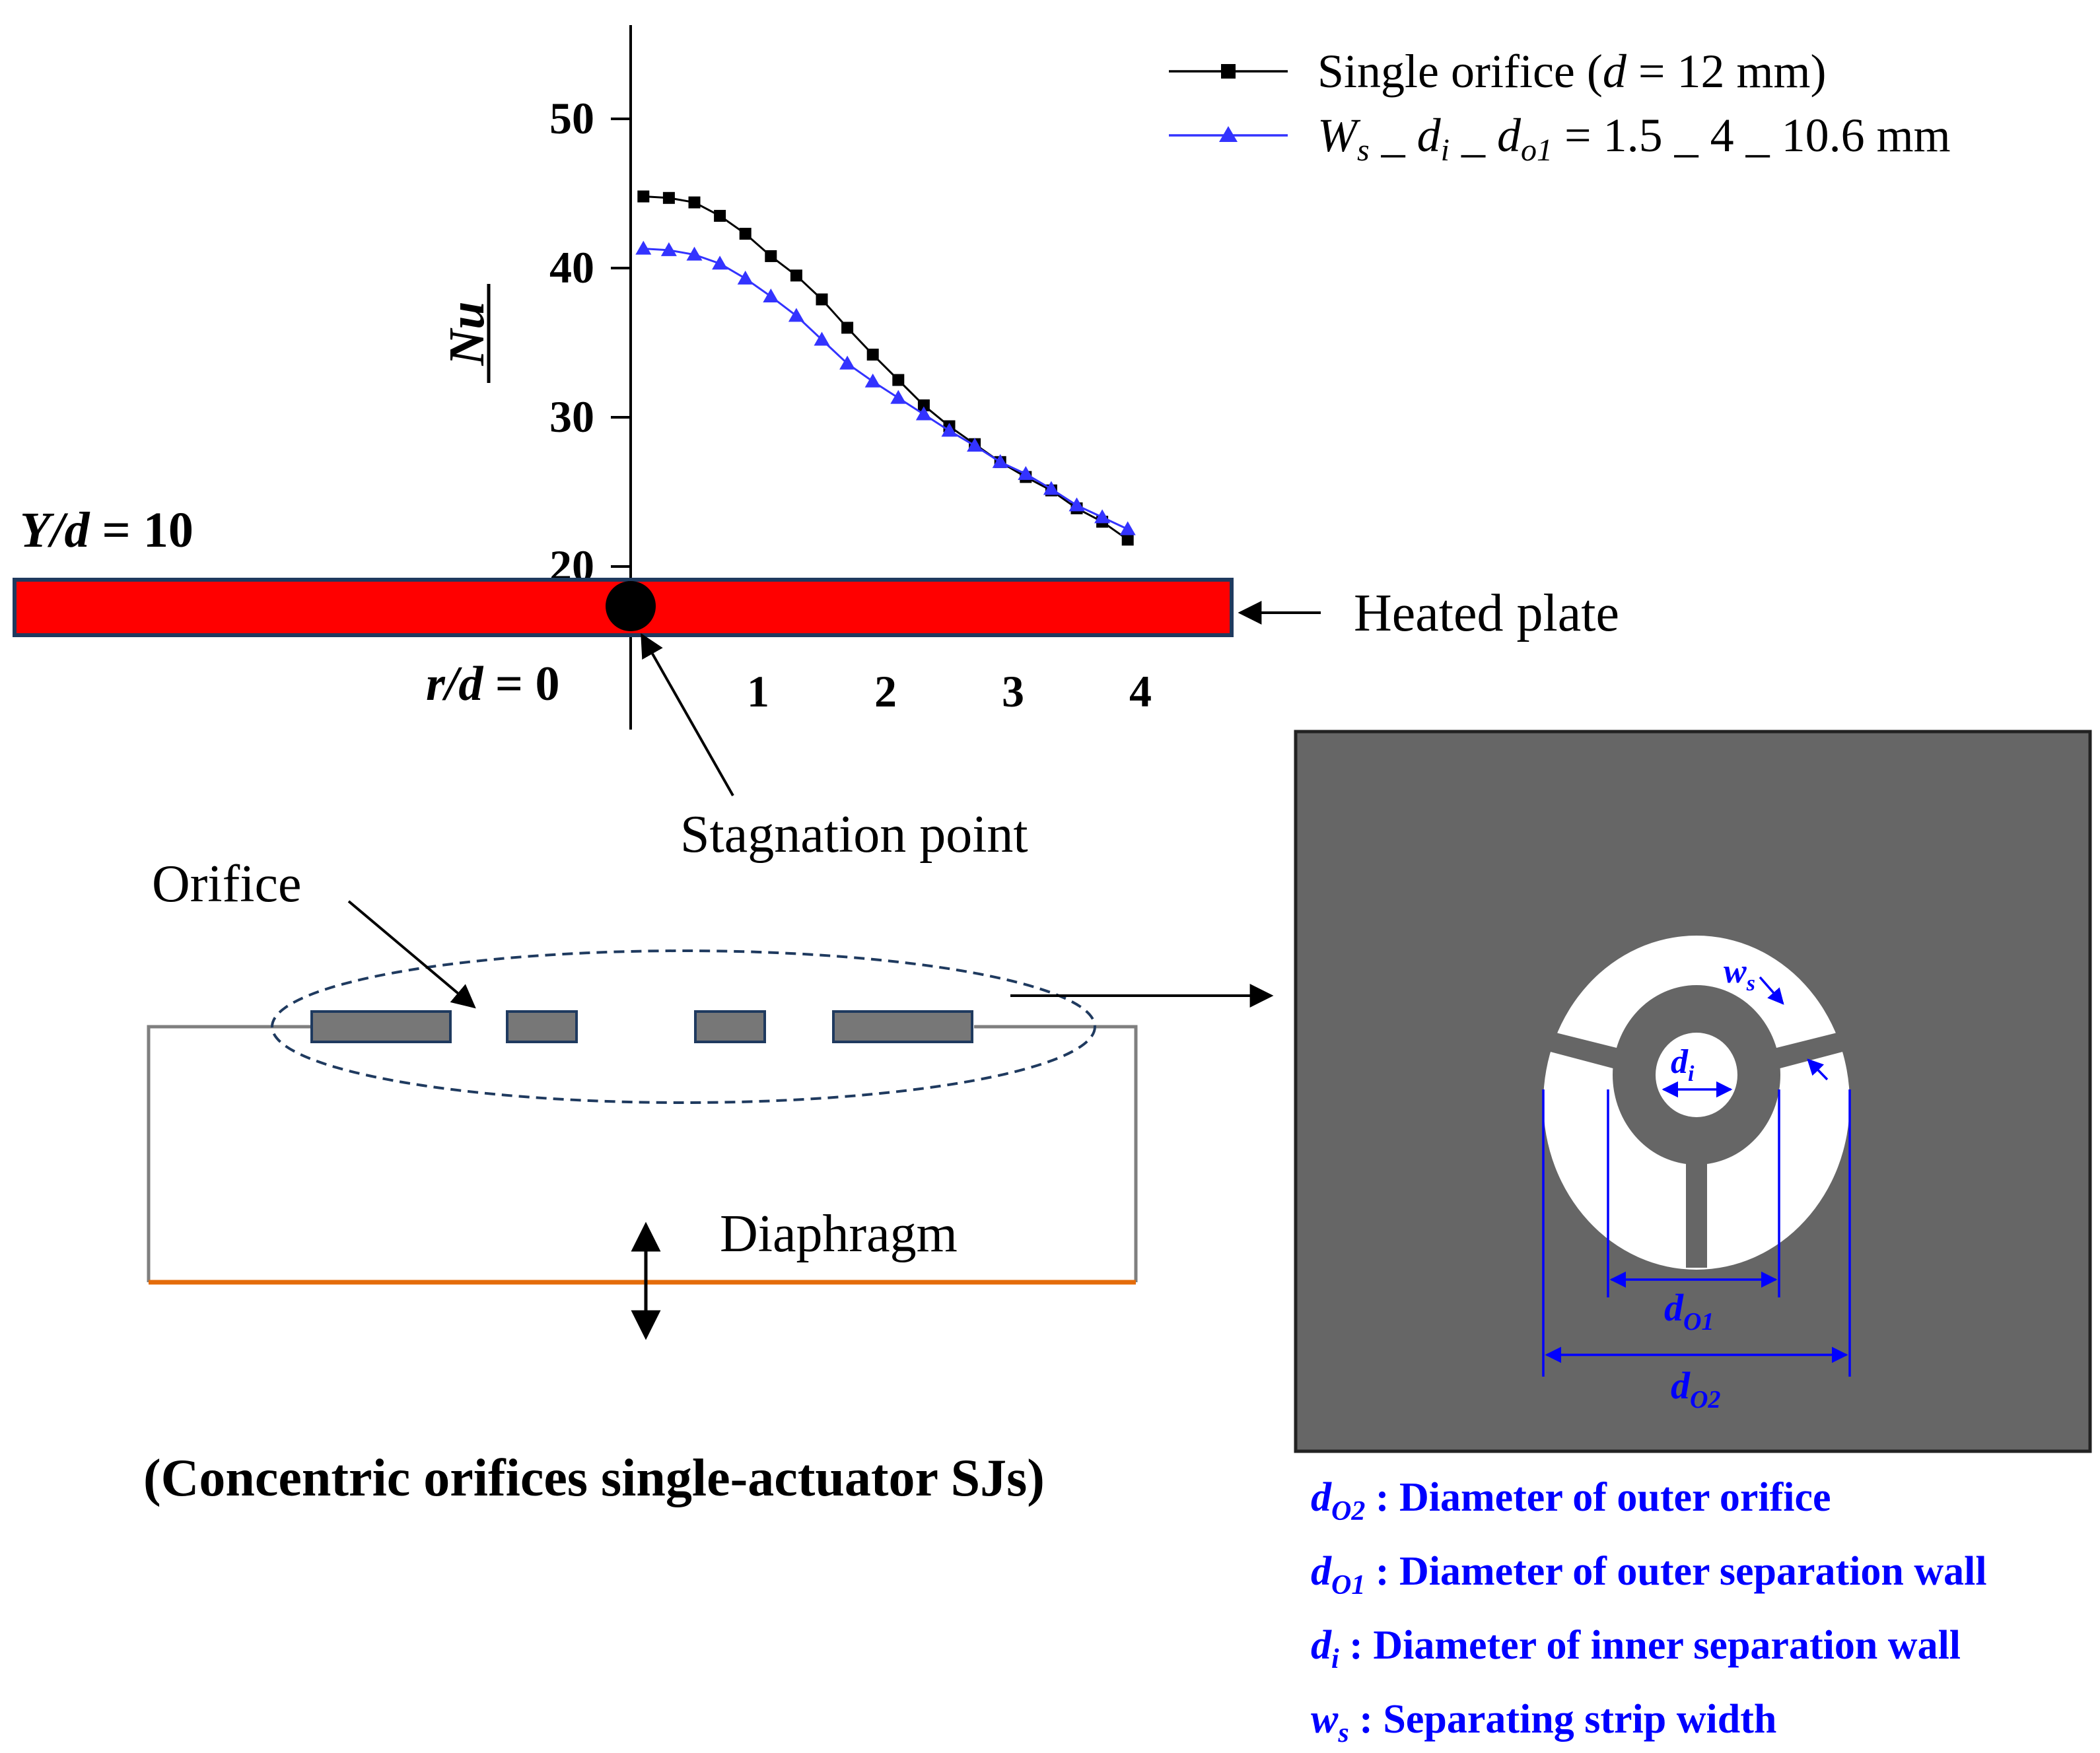  I want to click on definition-item: dO1 : Diameter of outer separation wall, so click(1649, 1574).